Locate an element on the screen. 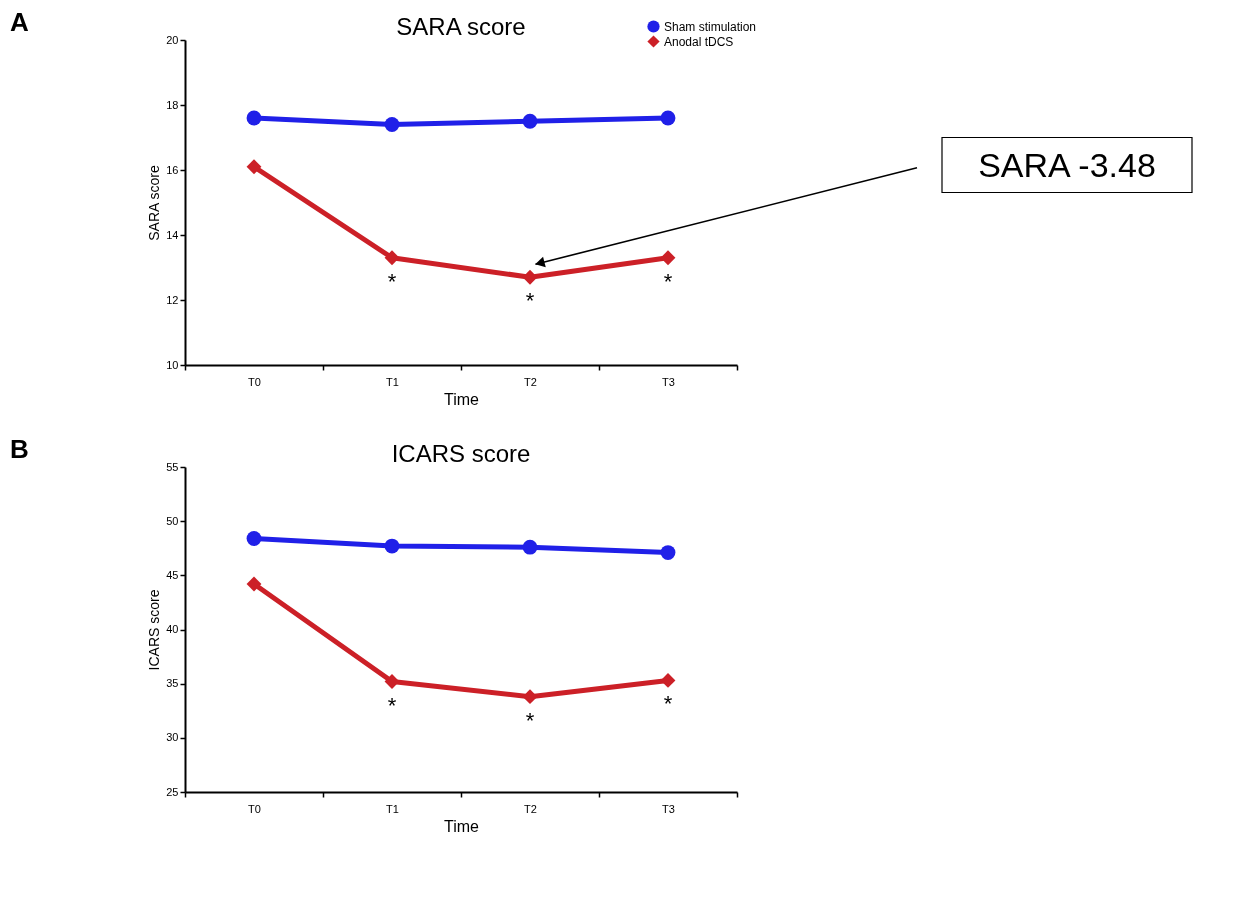 Image resolution: width=1245 pixels, height=899 pixels. legend-label: Sham stimulation is located at coordinates (710, 26).